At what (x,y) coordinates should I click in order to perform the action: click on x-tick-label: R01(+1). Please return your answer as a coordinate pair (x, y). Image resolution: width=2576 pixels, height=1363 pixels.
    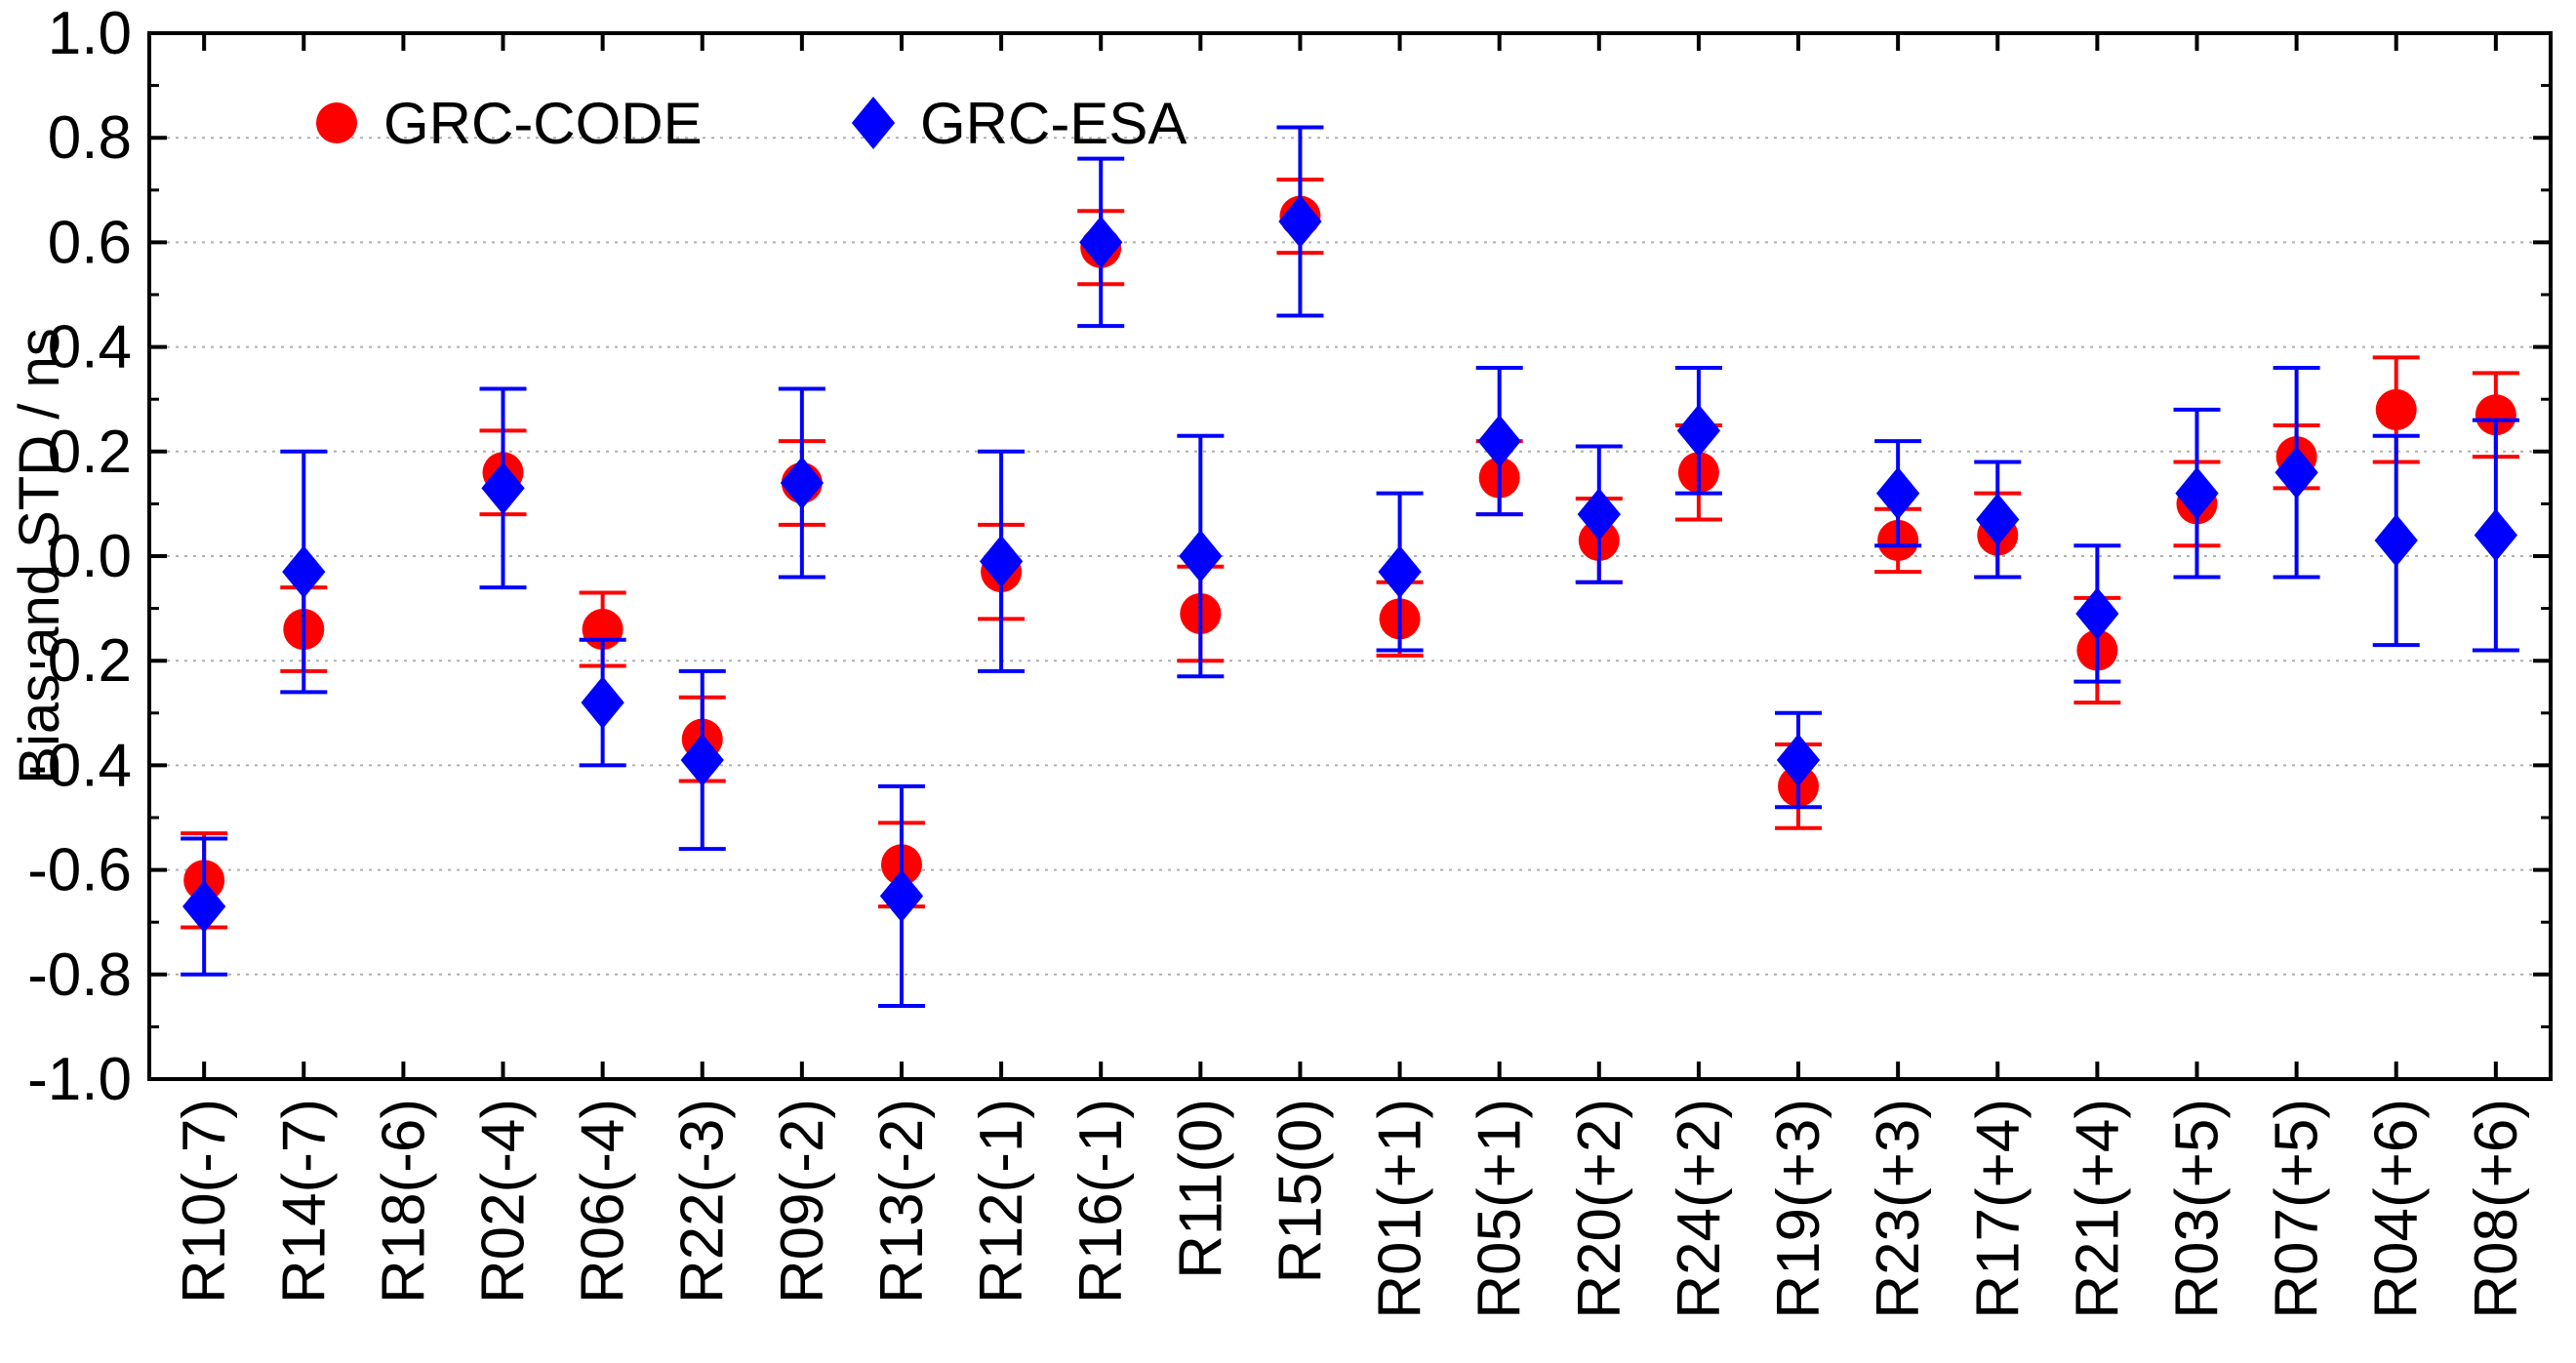
    Looking at the image, I should click on (1400, 1209).